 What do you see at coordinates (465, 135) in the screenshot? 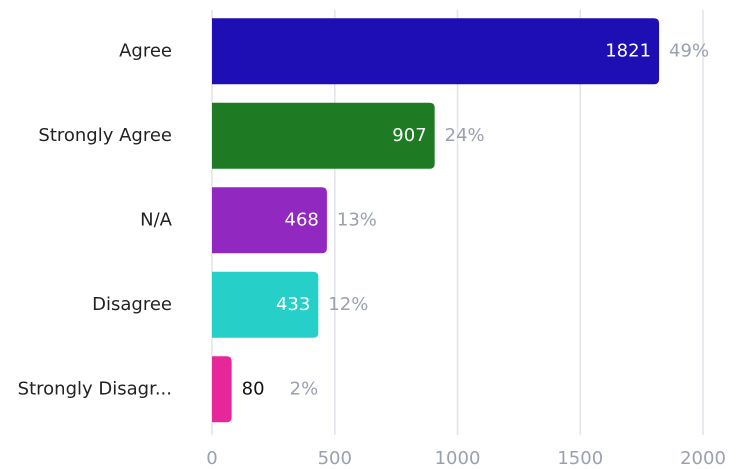
I see `share-label: 24%` at bounding box center [465, 135].